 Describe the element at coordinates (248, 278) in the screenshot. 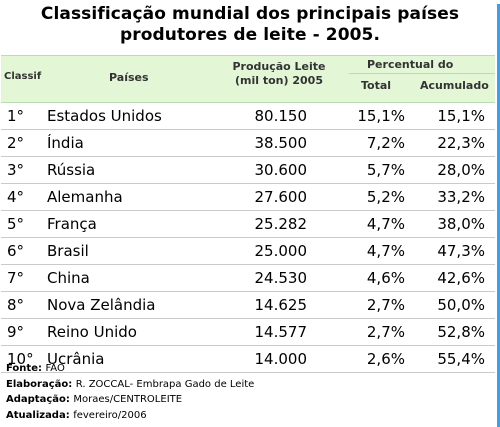

I see `table-row: 7° China 24.530 4,6% 42,6%` at that location.